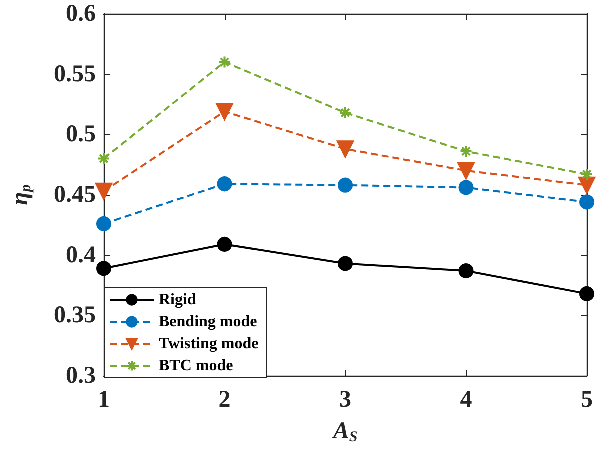 The height and width of the screenshot is (450, 596). What do you see at coordinates (81, 135) in the screenshot?
I see `y-tick-label: 0.5` at bounding box center [81, 135].